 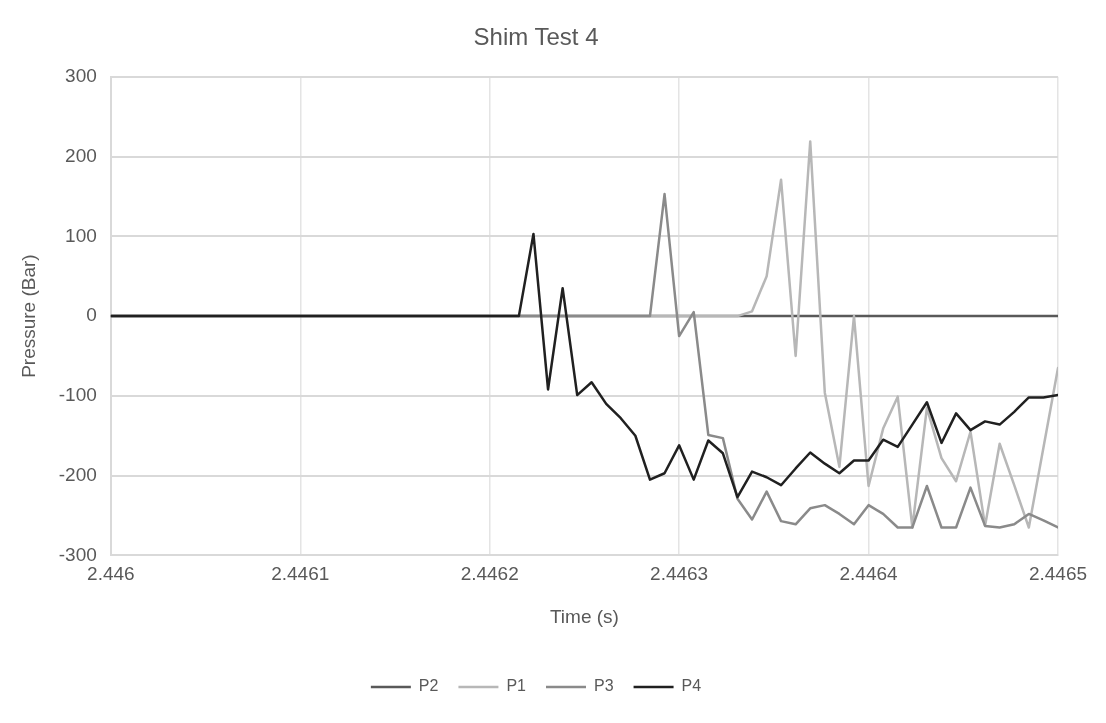 What do you see at coordinates (111, 574) in the screenshot?
I see `x-tick-label: 2.446` at bounding box center [111, 574].